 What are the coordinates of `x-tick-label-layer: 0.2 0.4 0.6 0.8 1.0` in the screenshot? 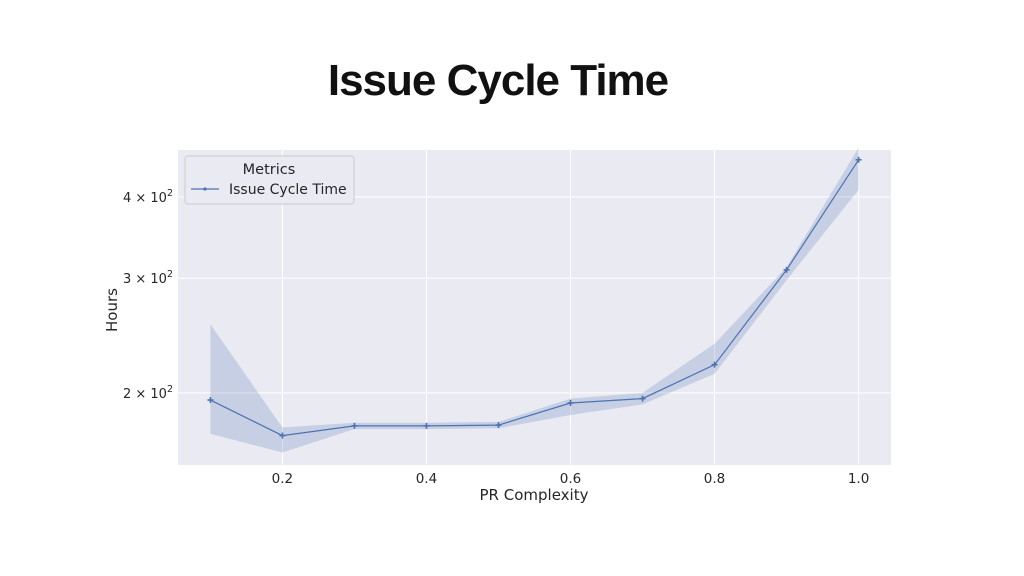 It's located at (571, 479).